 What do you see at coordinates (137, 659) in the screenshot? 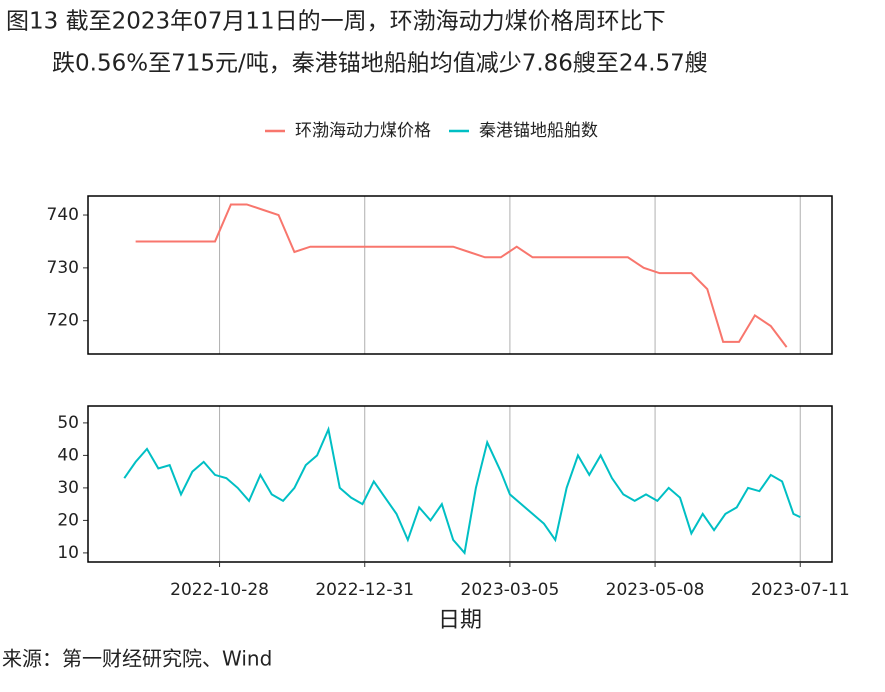
I see `source: 来源：第一财经研究院、Wind` at bounding box center [137, 659].